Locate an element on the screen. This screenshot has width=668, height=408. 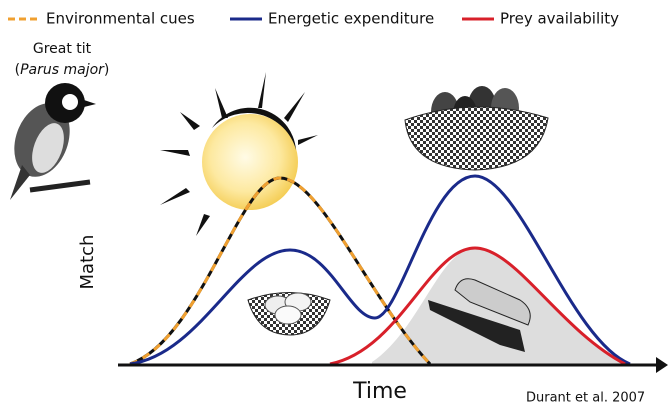
credit: Durant et al. 2007 is located at coordinates (585, 398).